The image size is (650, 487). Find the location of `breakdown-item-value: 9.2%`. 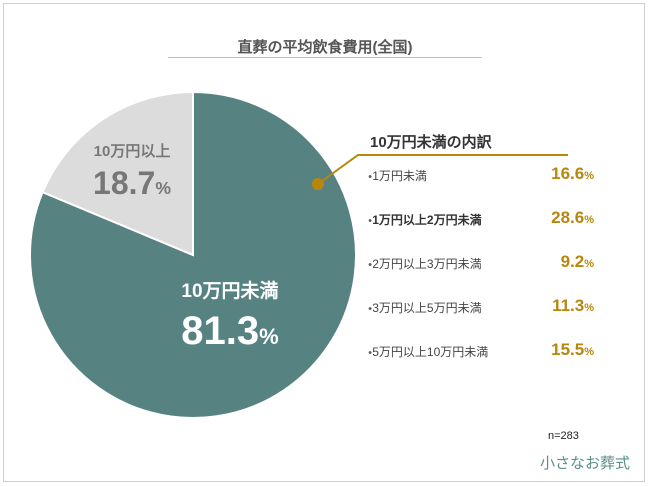

breakdown-item-value: 9.2% is located at coordinates (577, 261).